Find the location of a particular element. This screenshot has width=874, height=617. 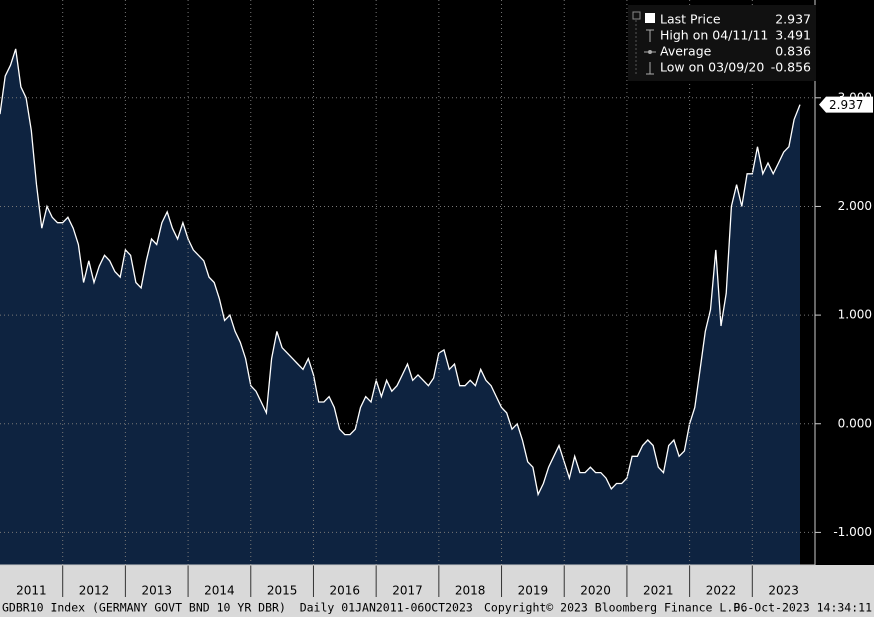

x-tick-label: 2018 is located at coordinates (470, 591).